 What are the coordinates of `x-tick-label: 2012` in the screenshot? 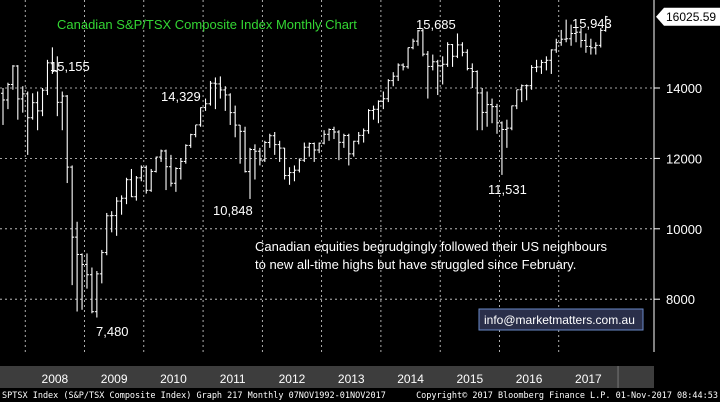 It's located at (292, 379).